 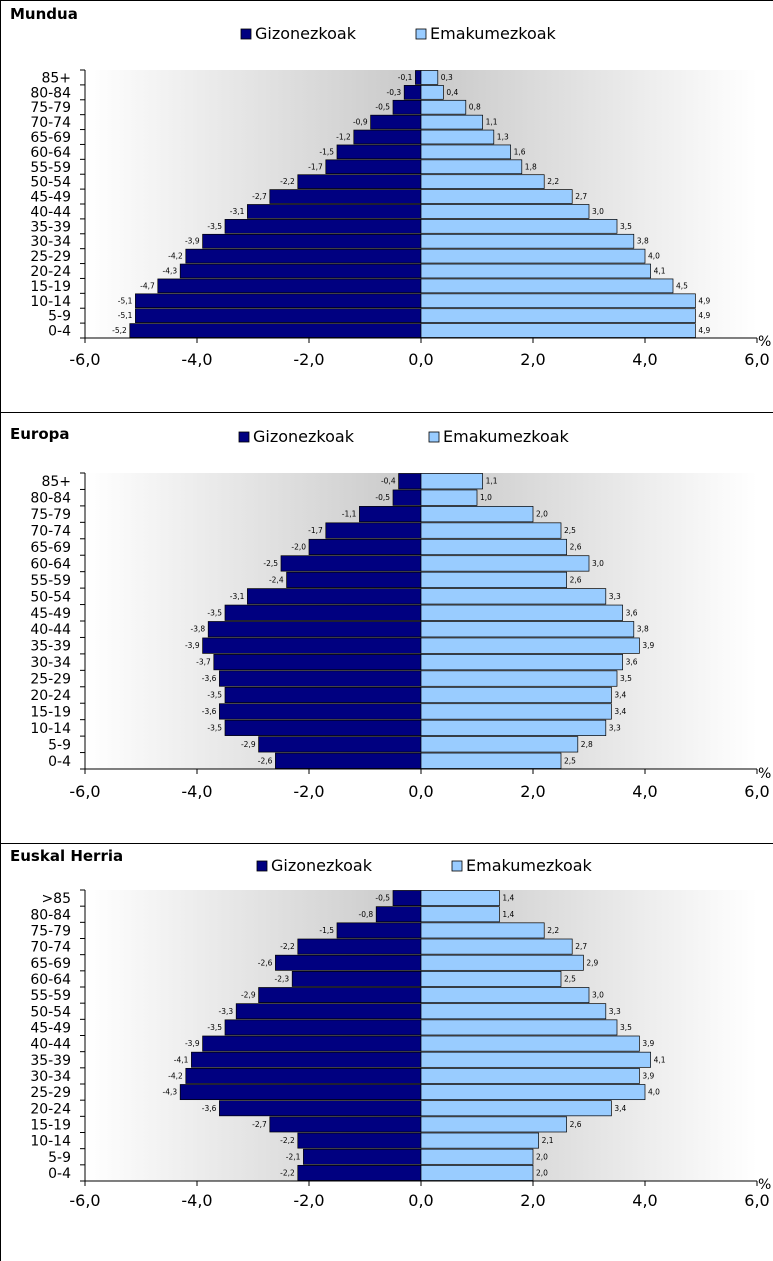 What do you see at coordinates (50, 198) in the screenshot?
I see `category-label: 45-49` at bounding box center [50, 198].